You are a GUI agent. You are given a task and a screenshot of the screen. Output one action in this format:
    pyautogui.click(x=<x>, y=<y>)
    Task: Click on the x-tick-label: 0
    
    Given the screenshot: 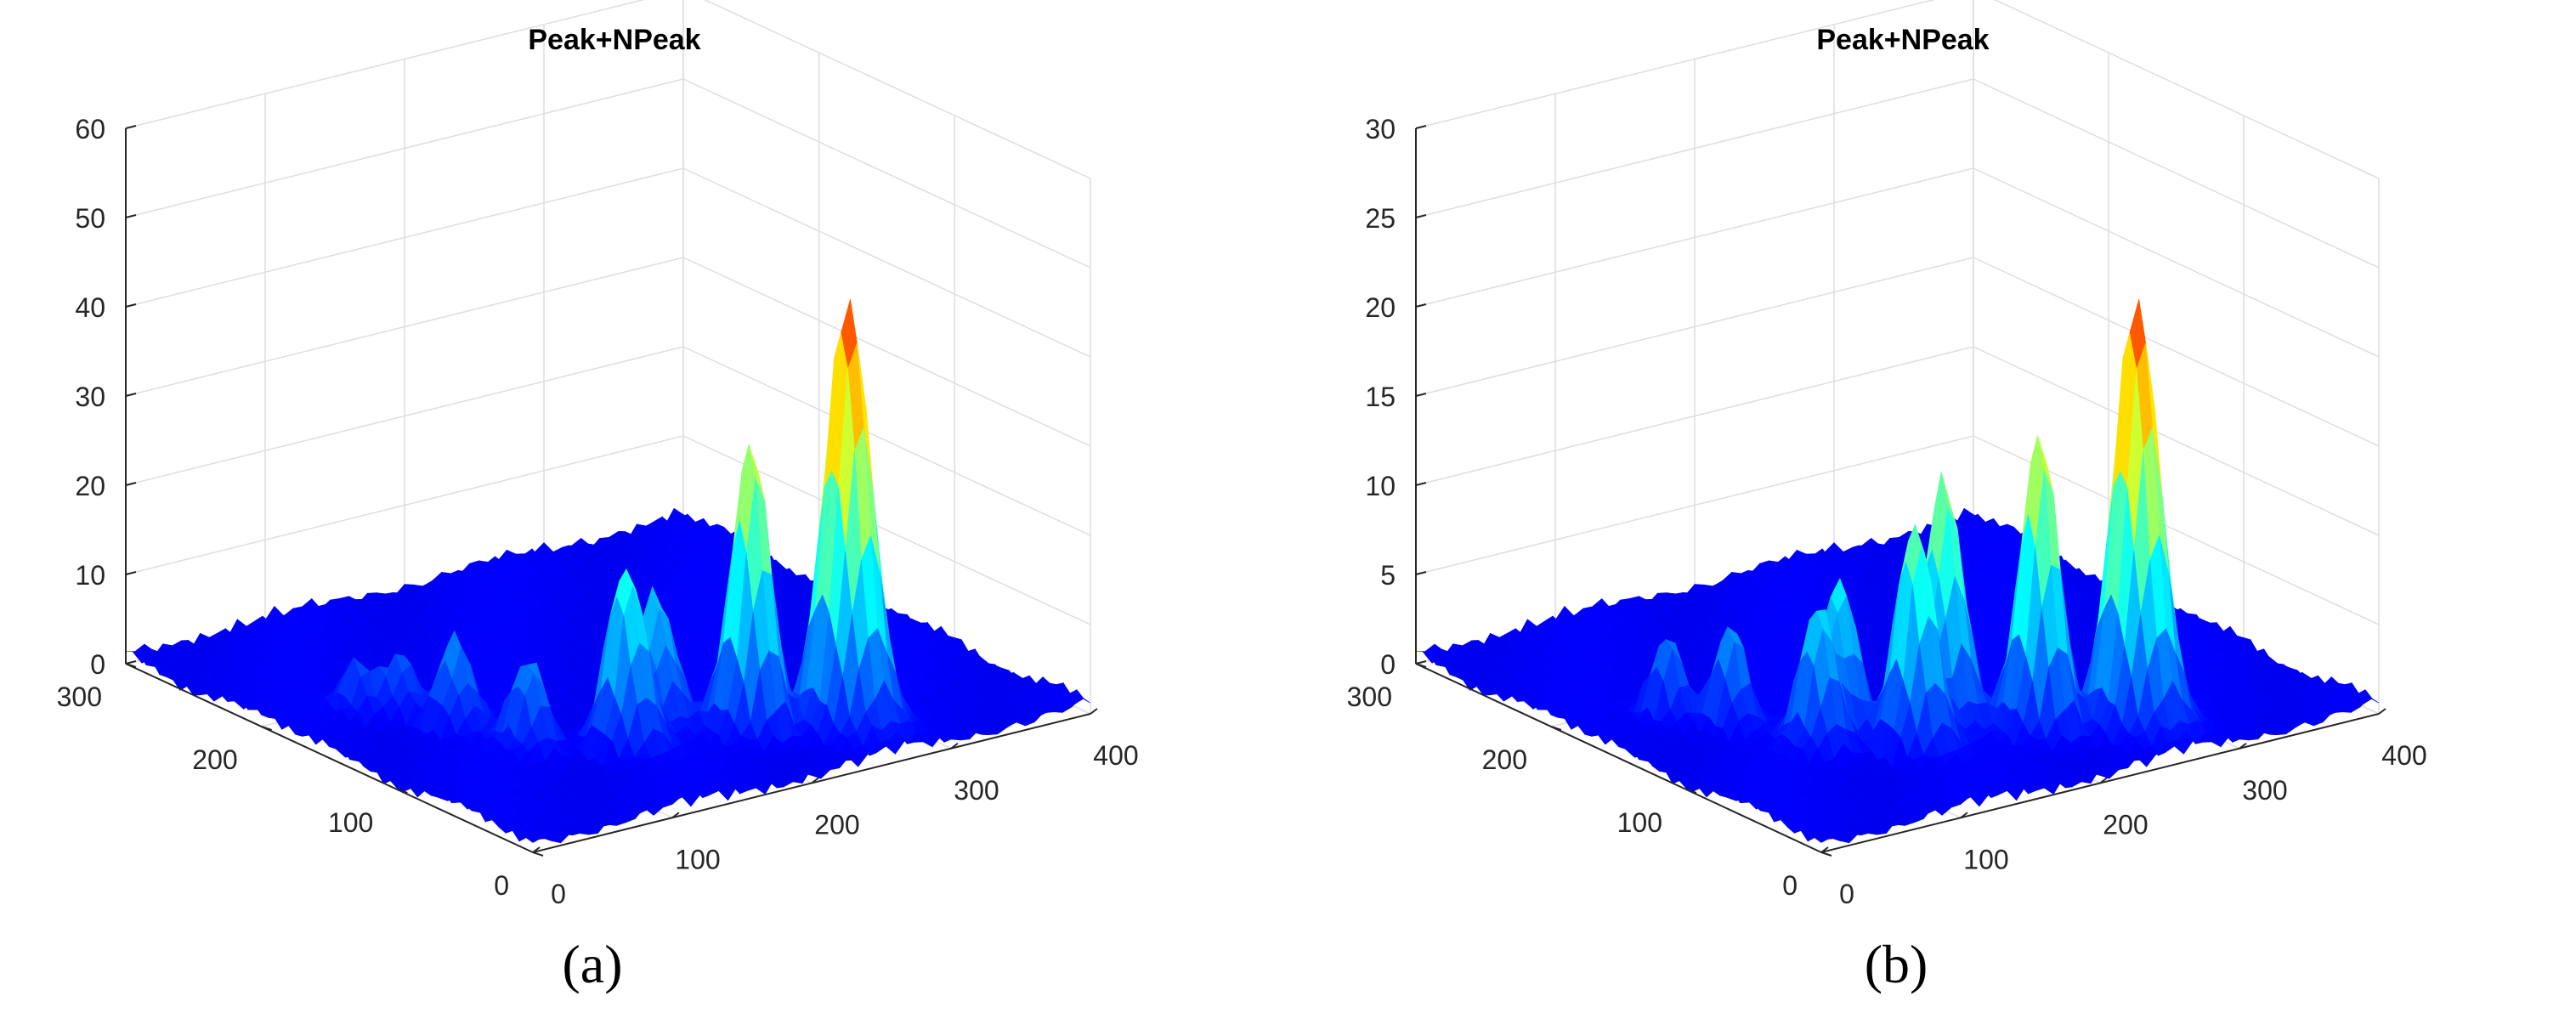 What is the action you would take?
    pyautogui.click(x=558, y=894)
    